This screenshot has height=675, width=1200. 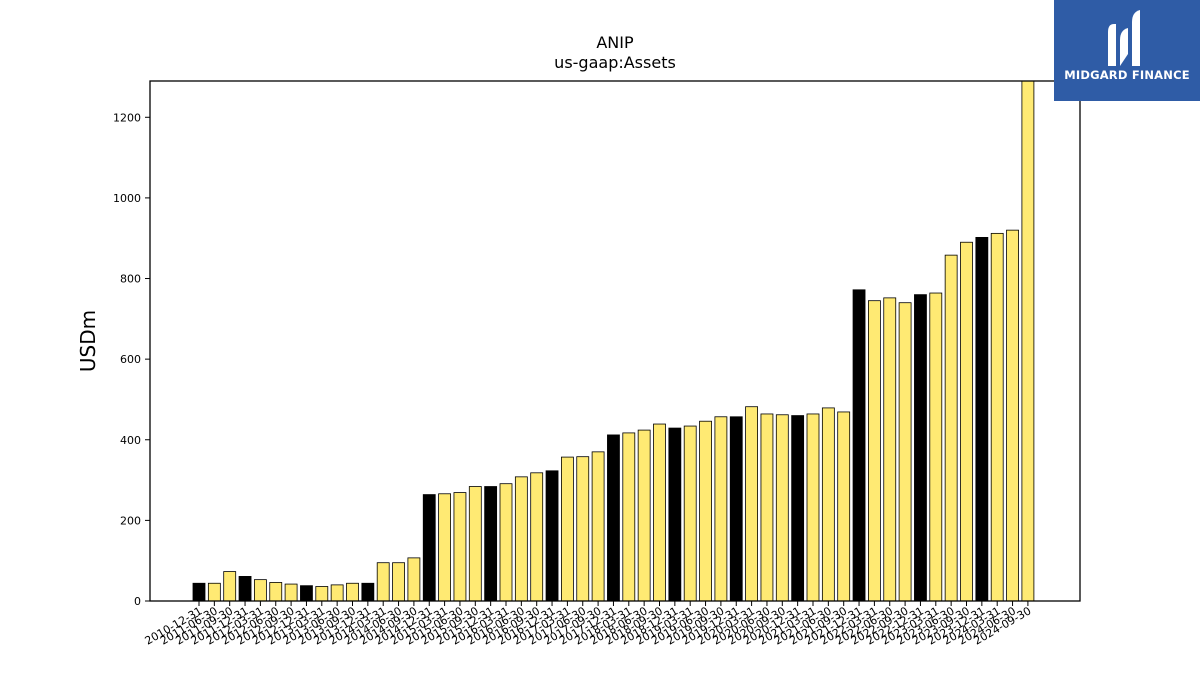 I want to click on y-tick-label: 200, so click(x=130, y=520).